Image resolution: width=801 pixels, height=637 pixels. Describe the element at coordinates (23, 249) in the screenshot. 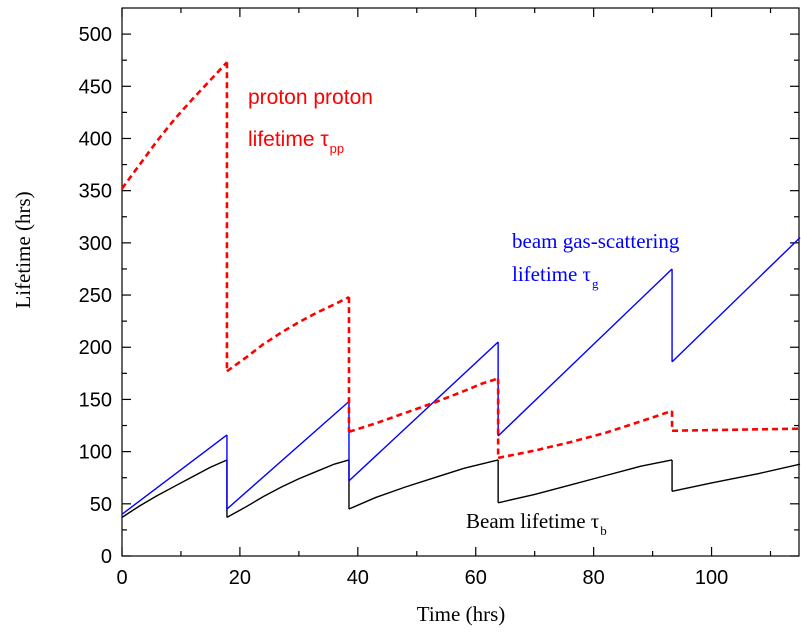

I see `y-axis-title: Lifetime (hrs)` at that location.